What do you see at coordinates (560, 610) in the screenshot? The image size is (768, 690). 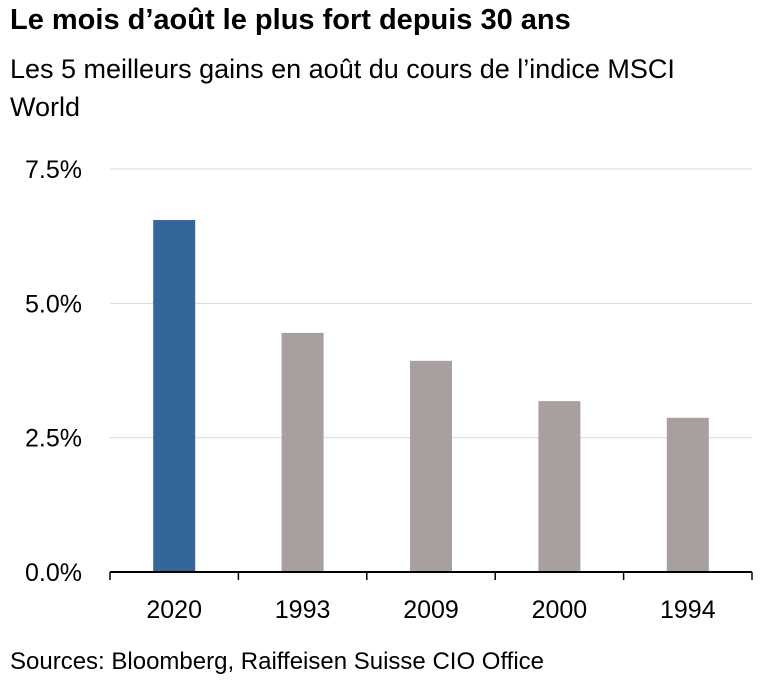 I see `x-tick-label: 2000` at bounding box center [560, 610].